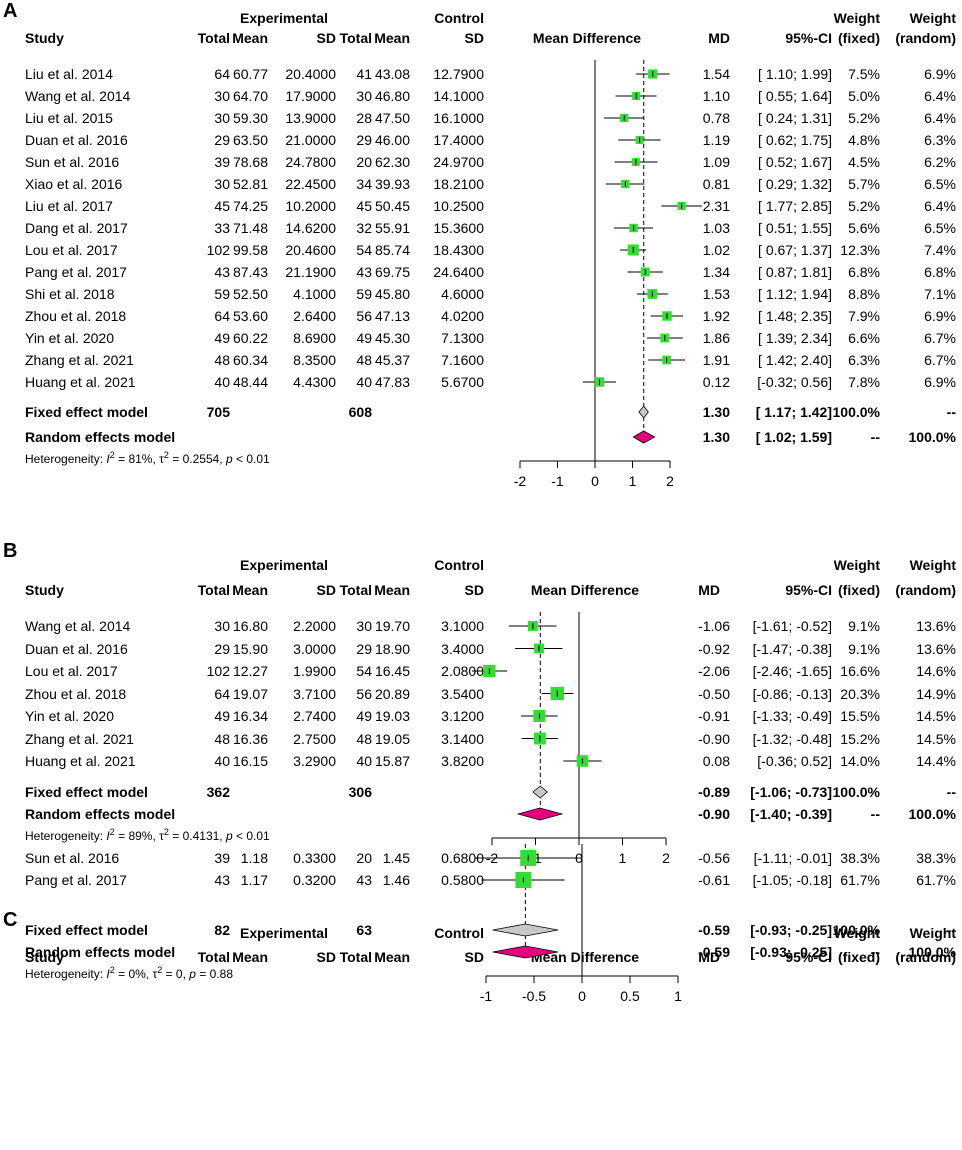 The height and width of the screenshot is (1150, 962). Describe the element at coordinates (940, 382) in the screenshot. I see `weight-random-value: 6.9%` at that location.